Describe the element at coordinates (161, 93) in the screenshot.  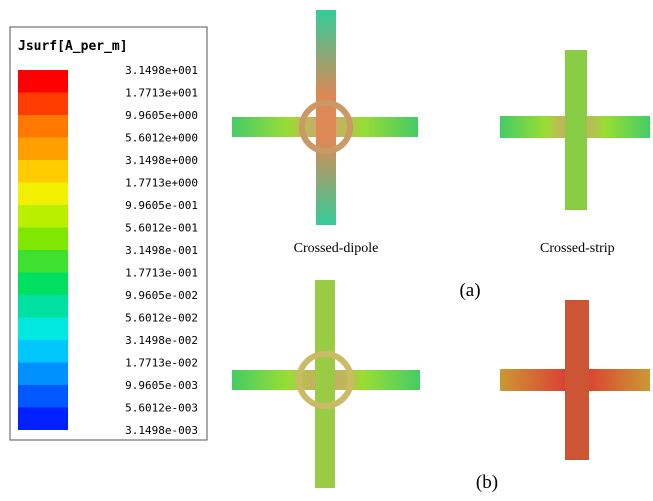
I see `legend-label: 1.7713e+001` at that location.